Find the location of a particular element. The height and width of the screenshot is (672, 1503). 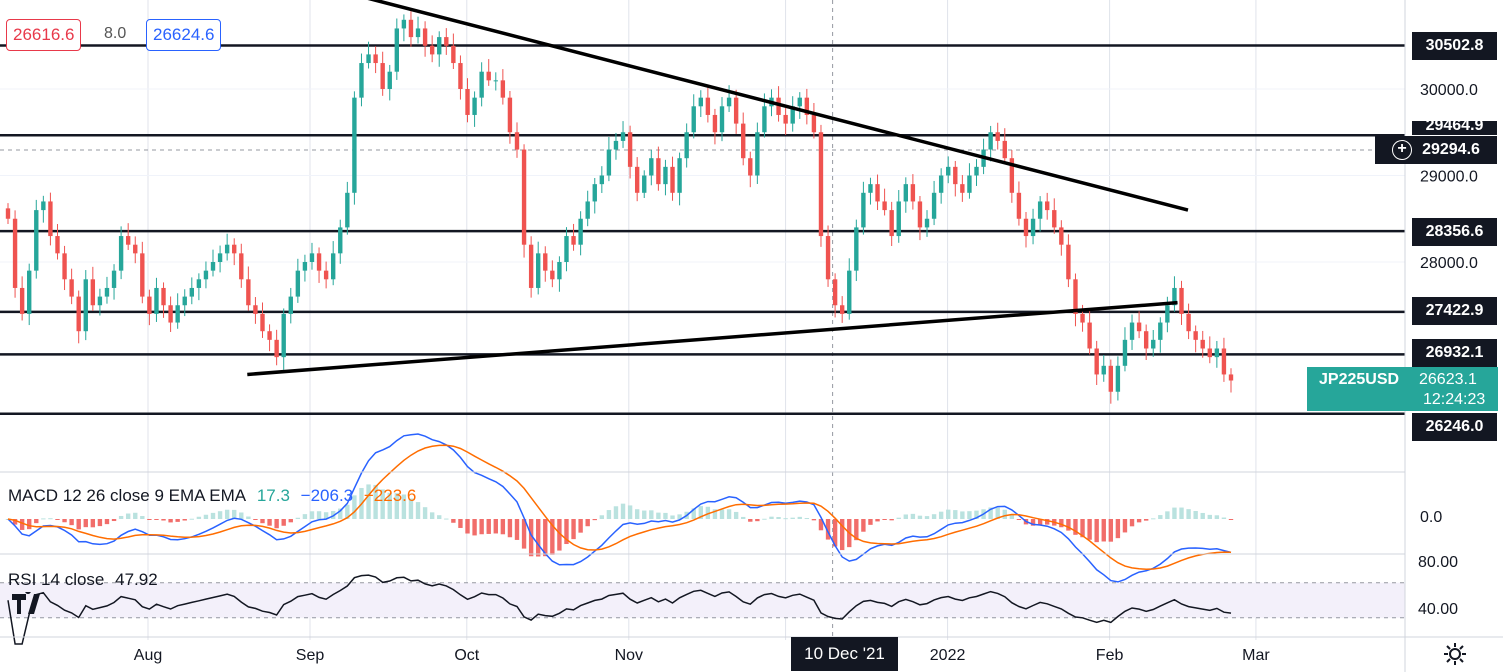

settings-icon is located at coordinates (1455, 654).